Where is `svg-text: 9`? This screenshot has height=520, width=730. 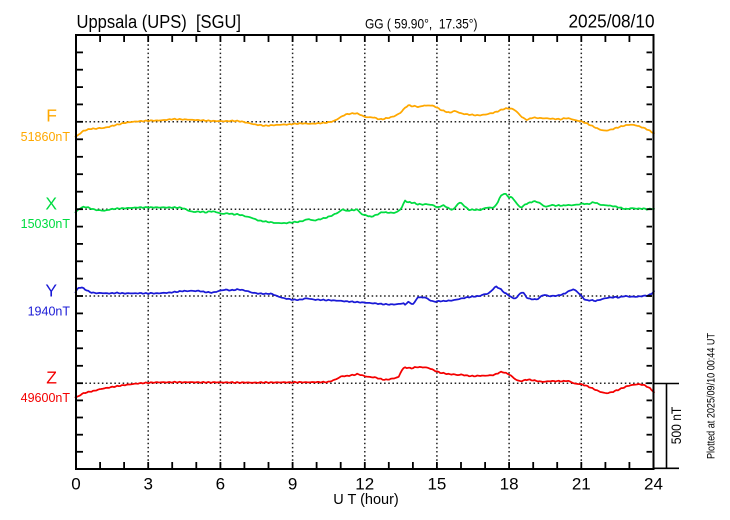 svg-text: 9 is located at coordinates (292, 484).